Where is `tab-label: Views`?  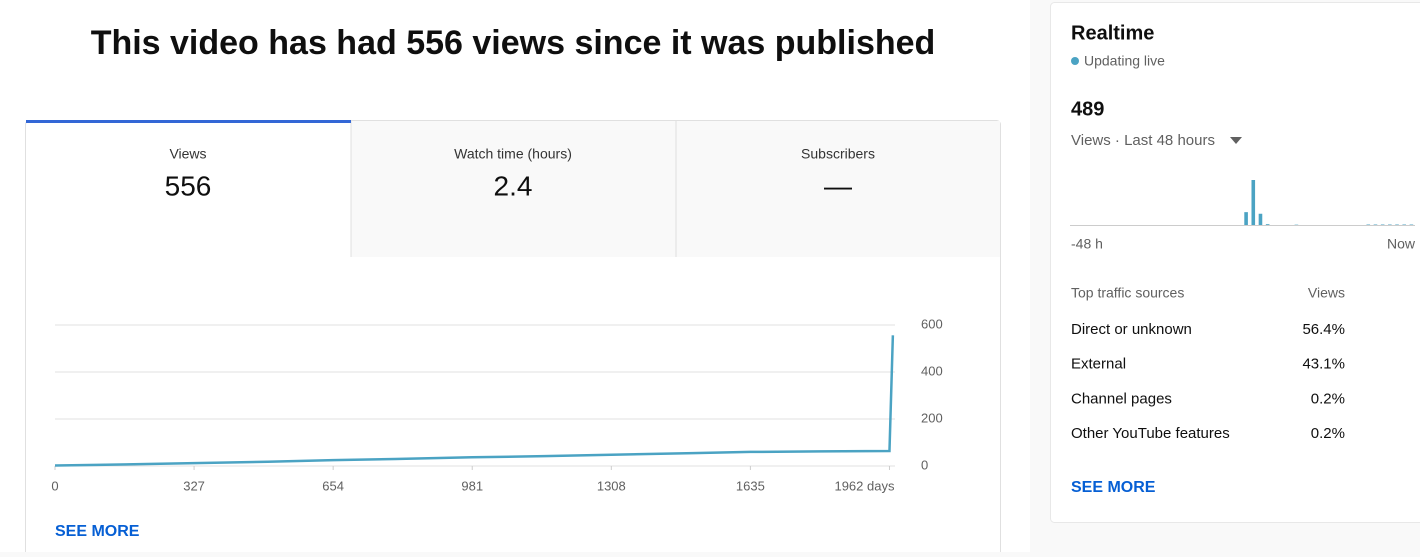
tab-label: Views is located at coordinates (187, 154).